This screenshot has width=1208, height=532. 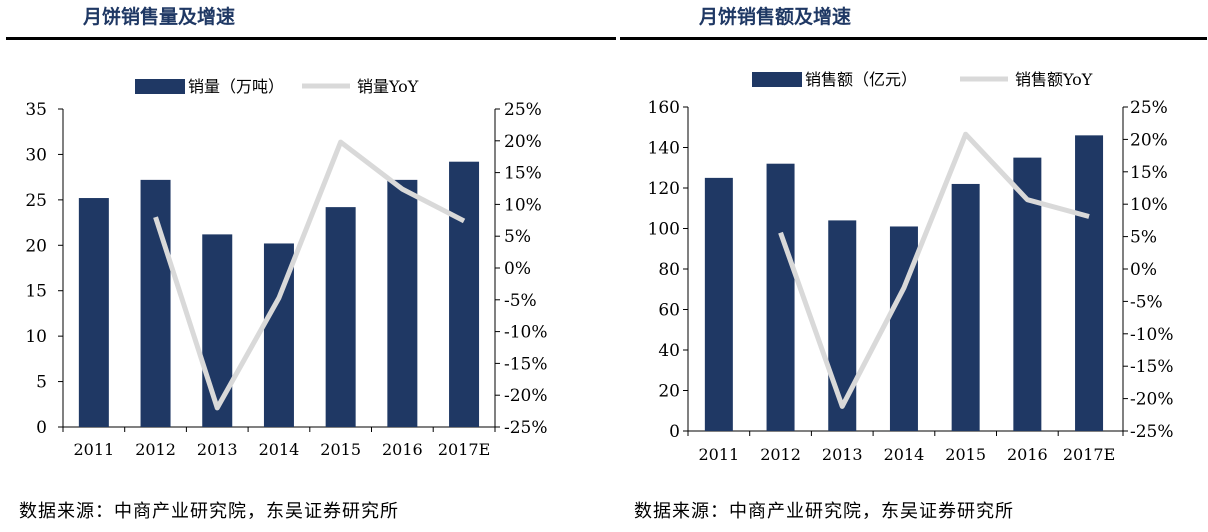 I want to click on y-left-tick-label: 60, so click(x=669, y=311).